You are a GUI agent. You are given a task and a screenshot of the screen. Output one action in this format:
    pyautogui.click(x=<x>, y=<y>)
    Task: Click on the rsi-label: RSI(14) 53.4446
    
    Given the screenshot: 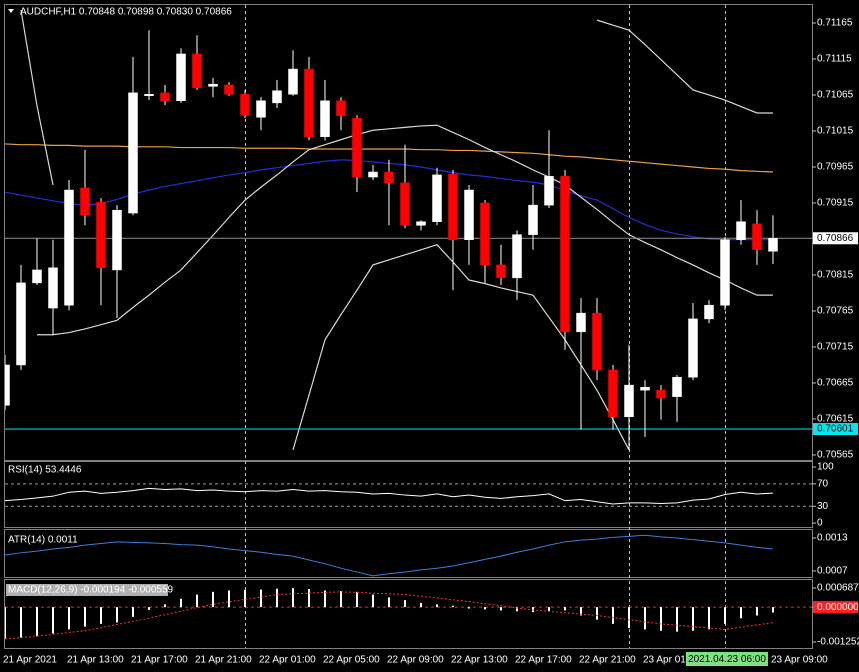 What is the action you would take?
    pyautogui.click(x=45, y=470)
    